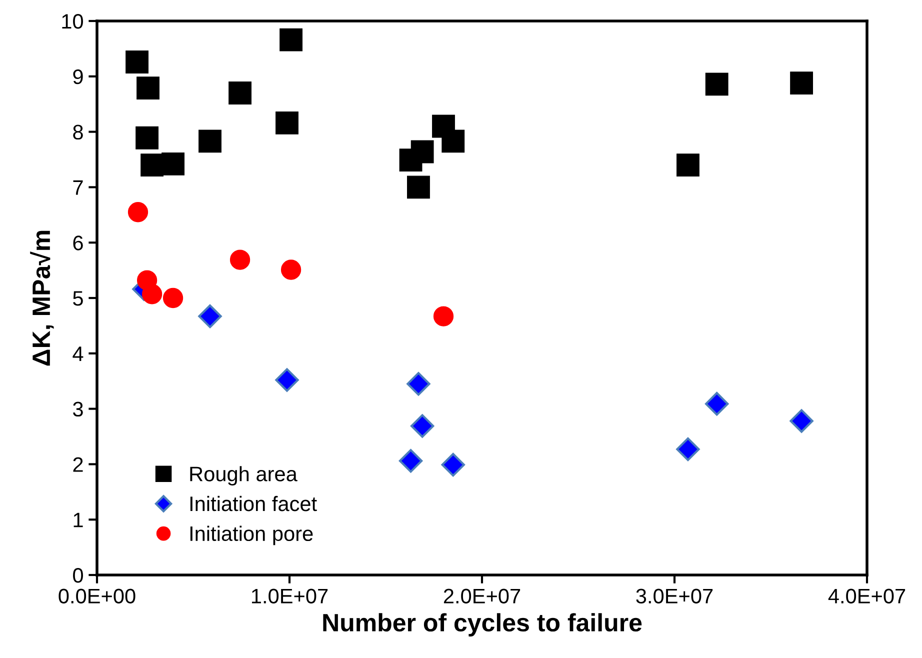 The image size is (922, 658). What do you see at coordinates (482, 624) in the screenshot?
I see `x-axis-title: Number of cycles to failure` at bounding box center [482, 624].